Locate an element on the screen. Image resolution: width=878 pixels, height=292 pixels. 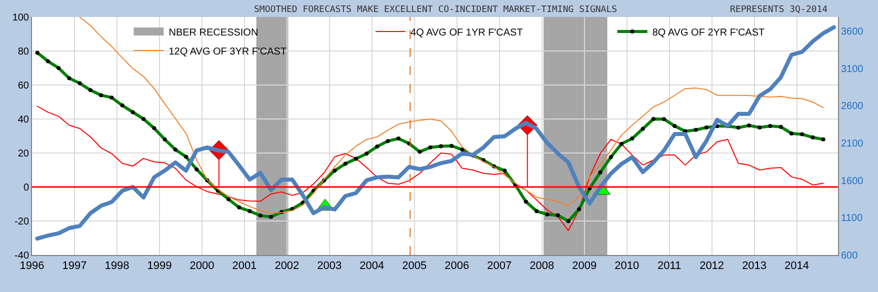
y2-tick-label: 600 is located at coordinates (849, 256).